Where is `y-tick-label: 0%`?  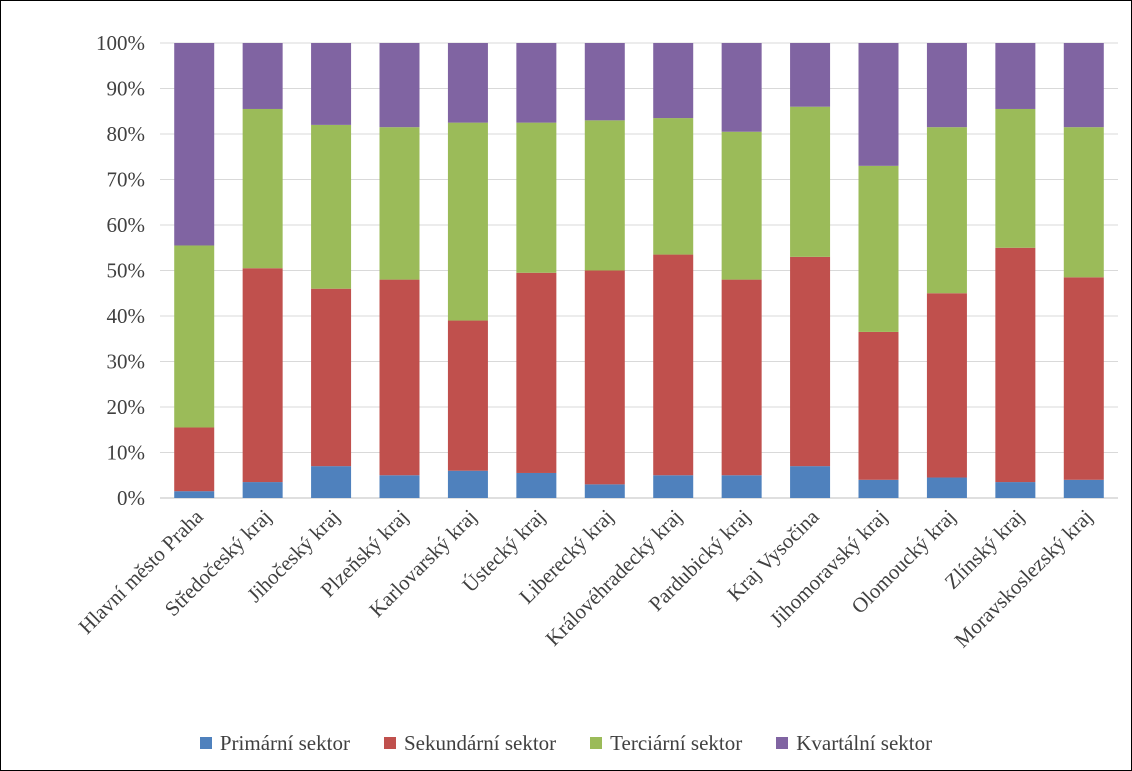
y-tick-label: 0% is located at coordinates (131, 498).